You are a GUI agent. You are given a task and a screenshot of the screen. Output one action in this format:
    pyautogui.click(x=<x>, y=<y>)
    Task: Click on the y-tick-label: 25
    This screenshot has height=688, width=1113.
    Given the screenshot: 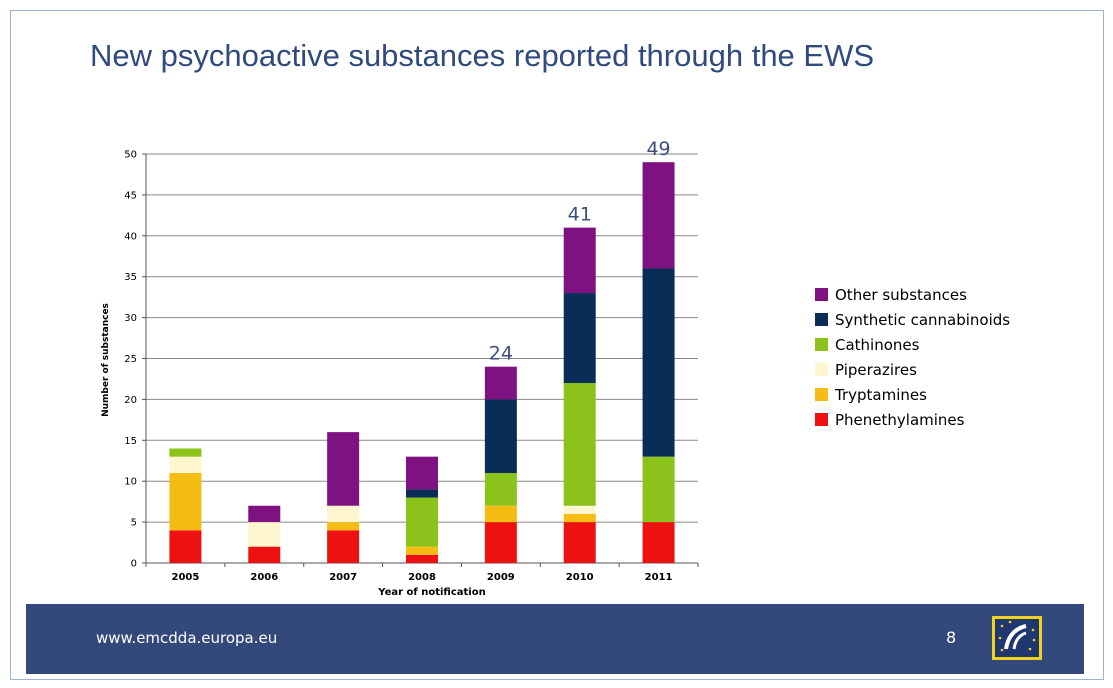 What is the action you would take?
    pyautogui.click(x=130, y=359)
    